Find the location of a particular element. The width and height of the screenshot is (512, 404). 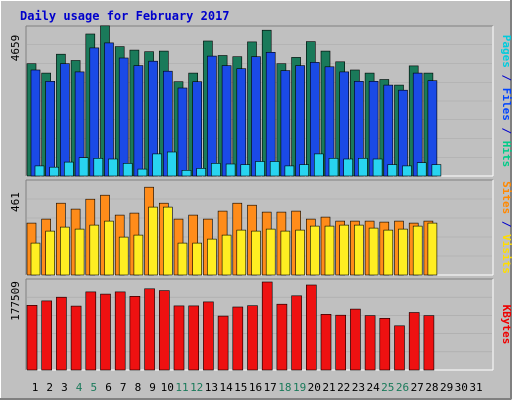

legend-entry: Hits is located at coordinates (506, 150).